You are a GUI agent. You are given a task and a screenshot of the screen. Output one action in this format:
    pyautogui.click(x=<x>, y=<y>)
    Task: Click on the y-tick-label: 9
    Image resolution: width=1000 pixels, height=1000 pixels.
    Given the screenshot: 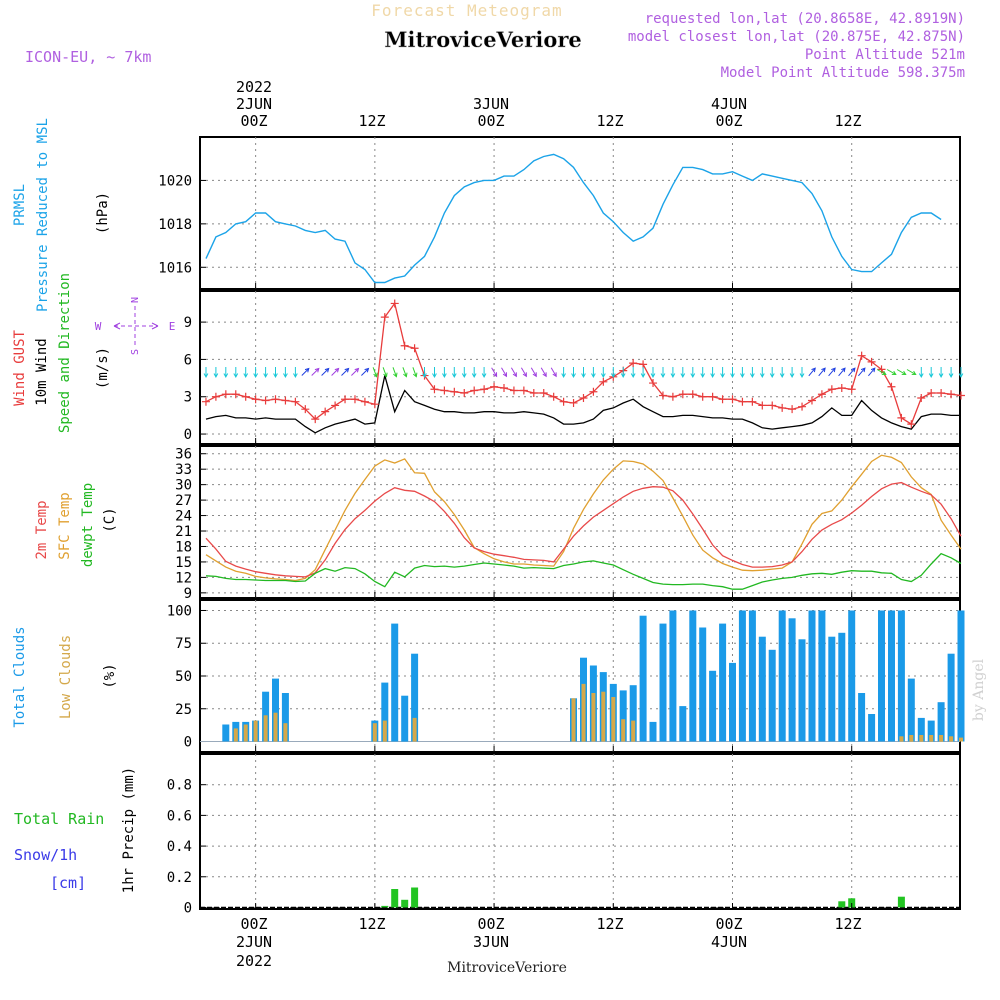 What is the action you would take?
    pyautogui.click(x=188, y=594)
    